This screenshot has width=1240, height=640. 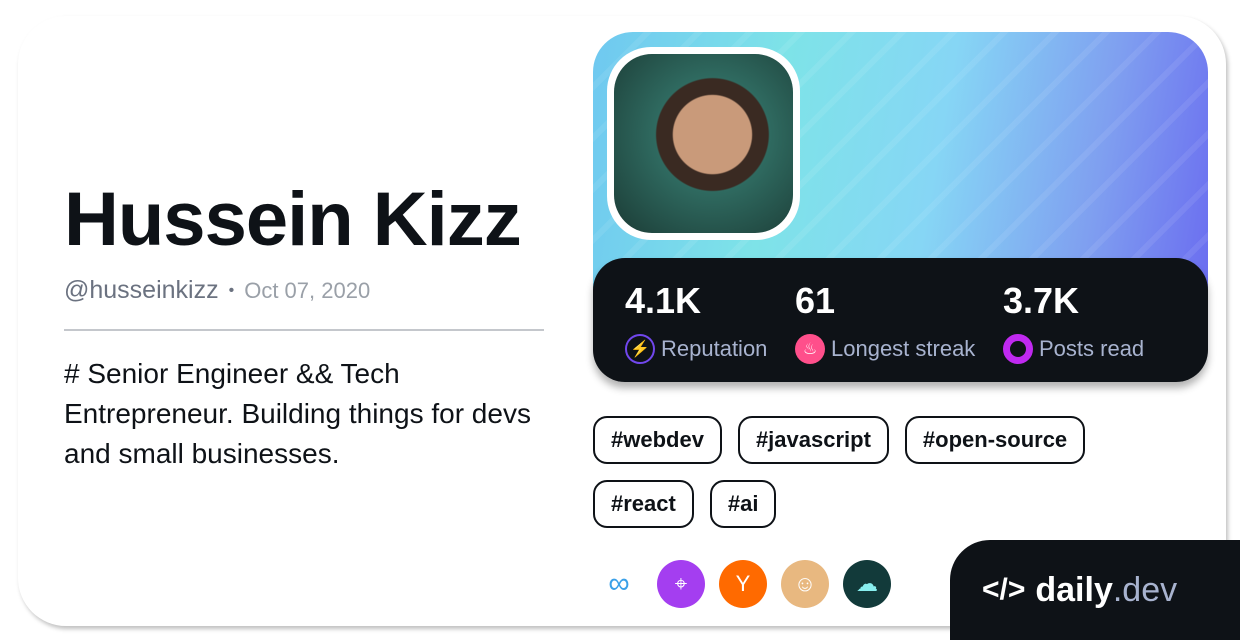 I want to click on brand-name: daily, so click(x=1074, y=589).